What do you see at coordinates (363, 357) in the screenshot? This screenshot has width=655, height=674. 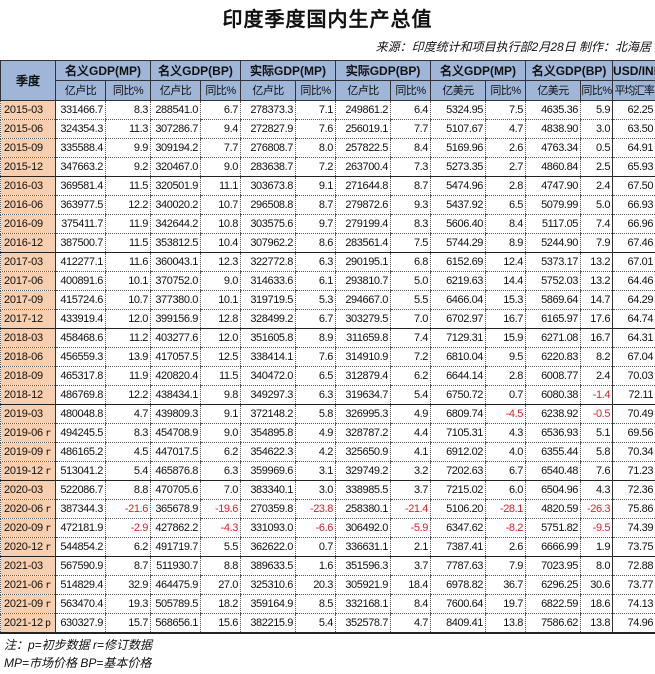 I see `value-cell: 314910.9` at bounding box center [363, 357].